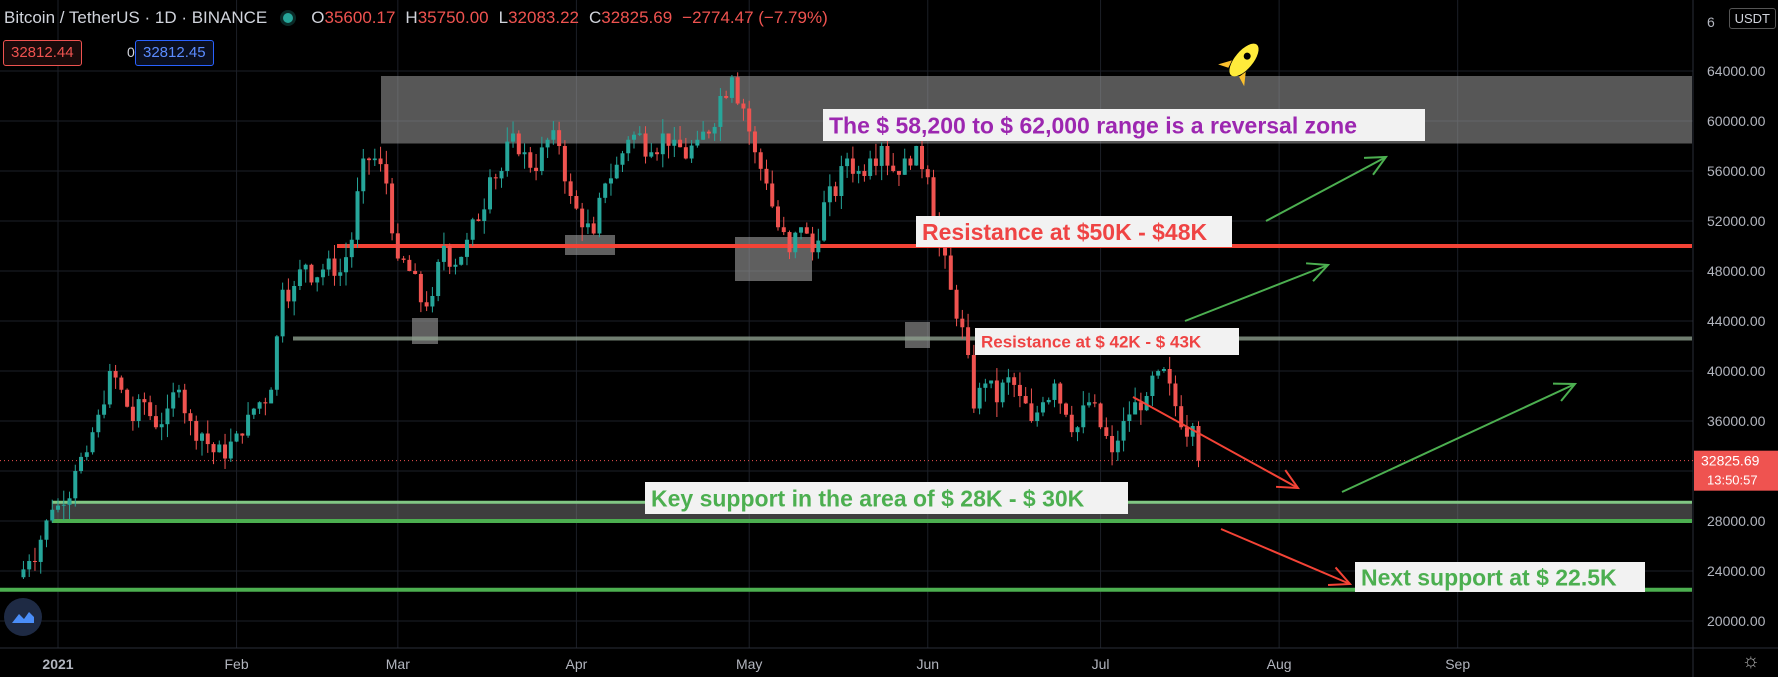 Image resolution: width=1778 pixels, height=677 pixels. I want to click on buy-price-button: 32812.45, so click(174, 53).